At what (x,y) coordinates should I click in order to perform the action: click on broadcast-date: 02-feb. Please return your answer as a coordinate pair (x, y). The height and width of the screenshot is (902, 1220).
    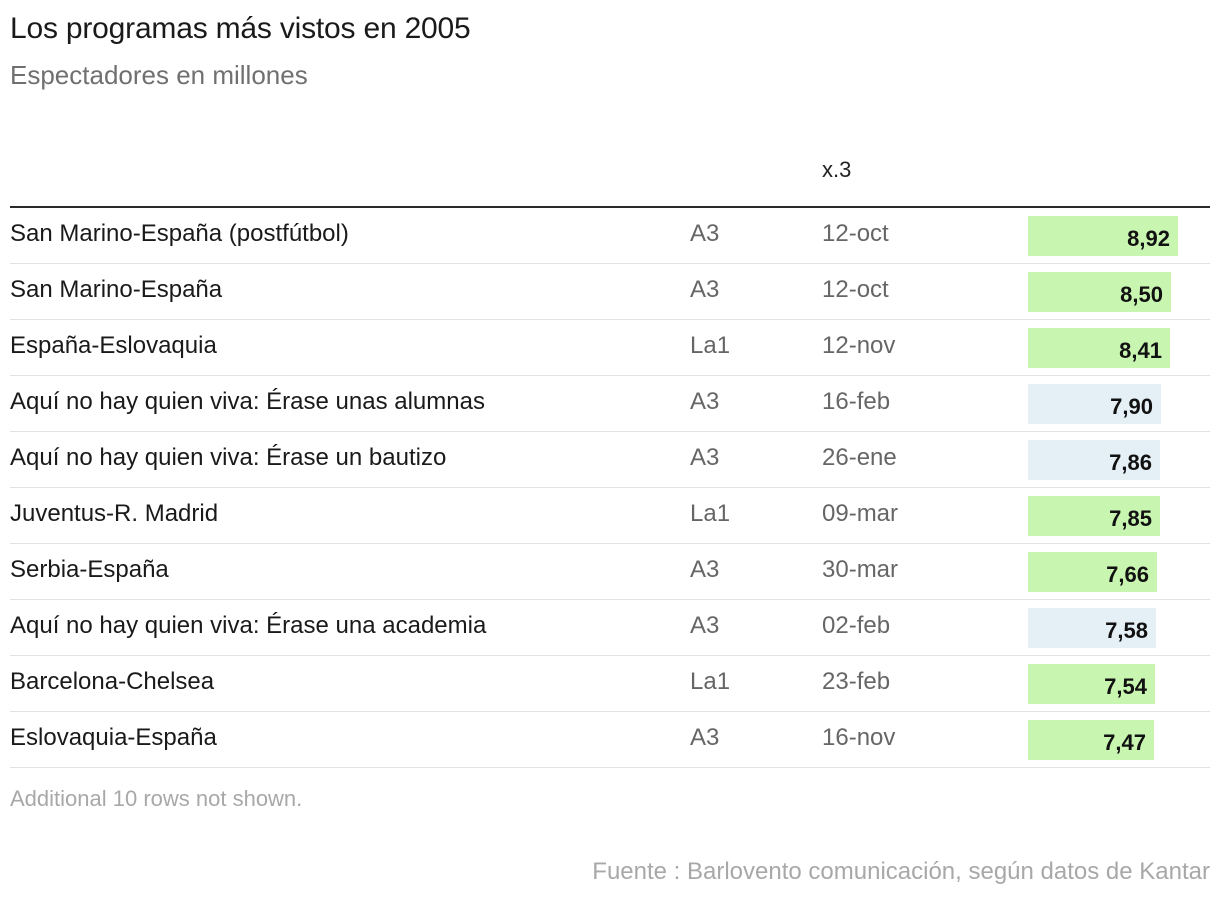
    Looking at the image, I should click on (856, 625).